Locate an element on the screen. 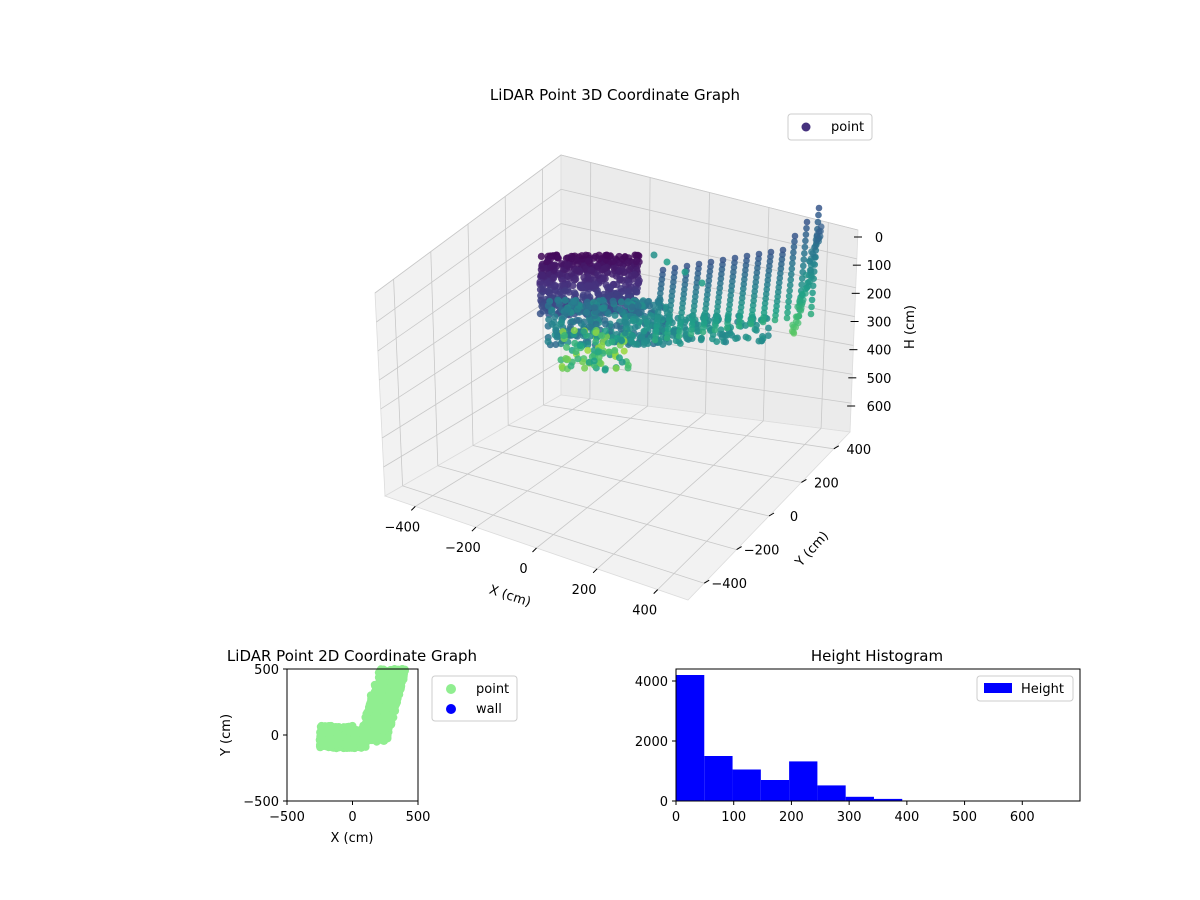  y-tick-label-2d: 500 is located at coordinates (266, 670).